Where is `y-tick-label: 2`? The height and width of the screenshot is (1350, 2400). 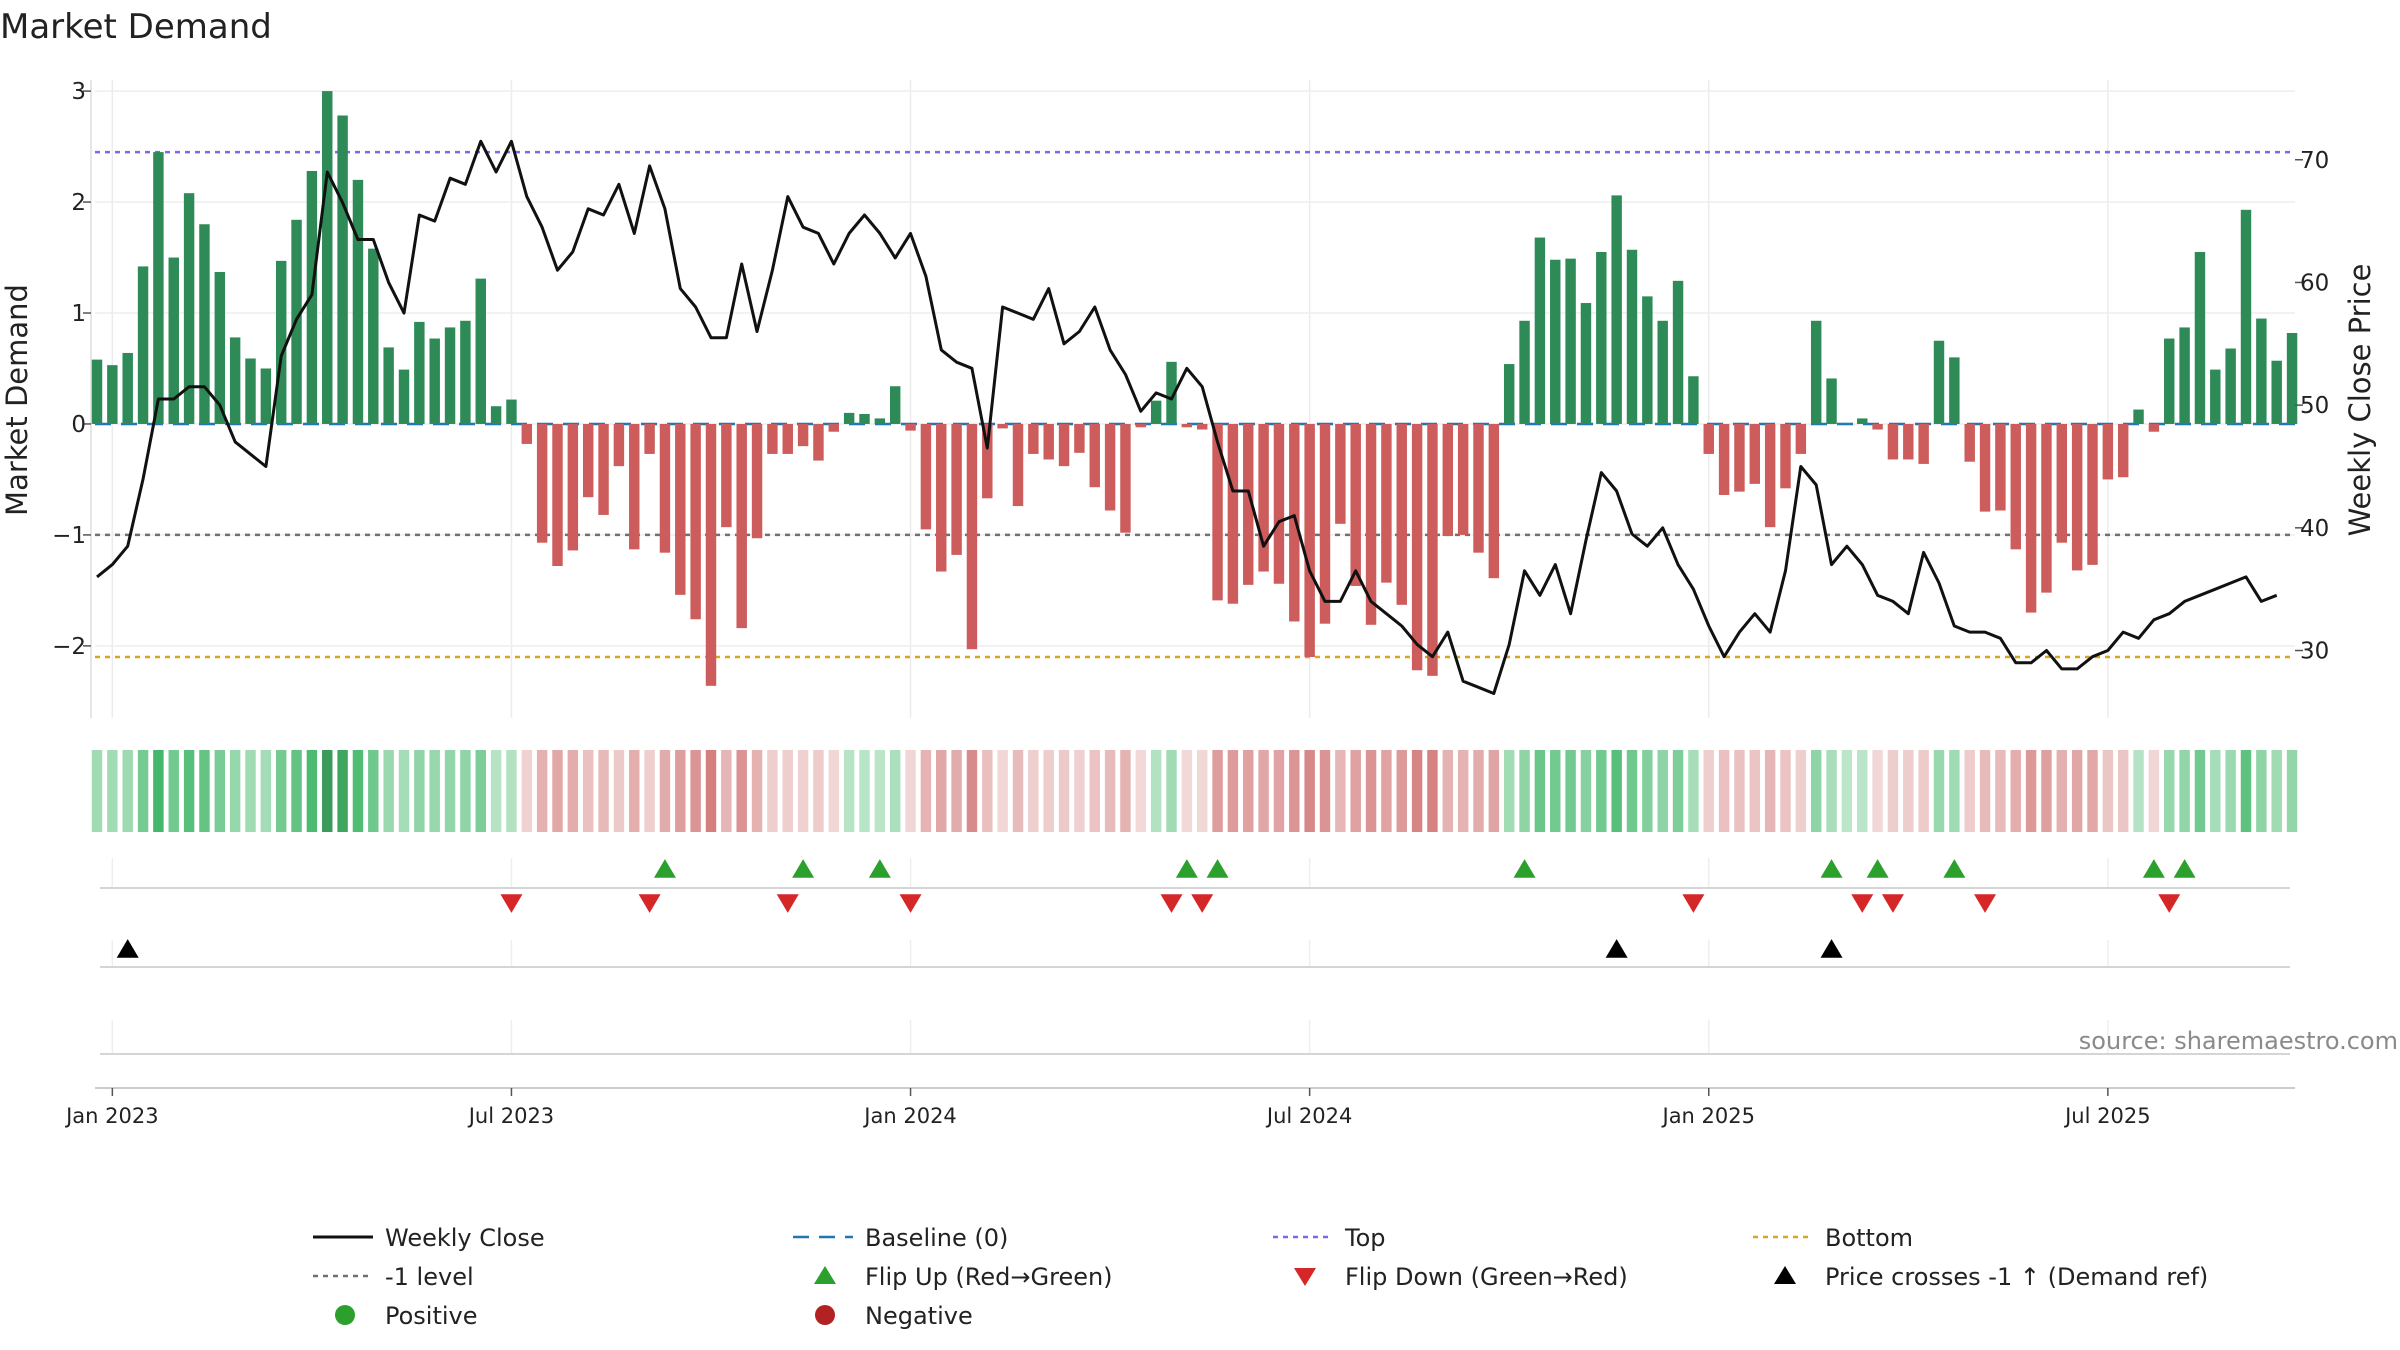
y-tick-label: 2 is located at coordinates (78, 203).